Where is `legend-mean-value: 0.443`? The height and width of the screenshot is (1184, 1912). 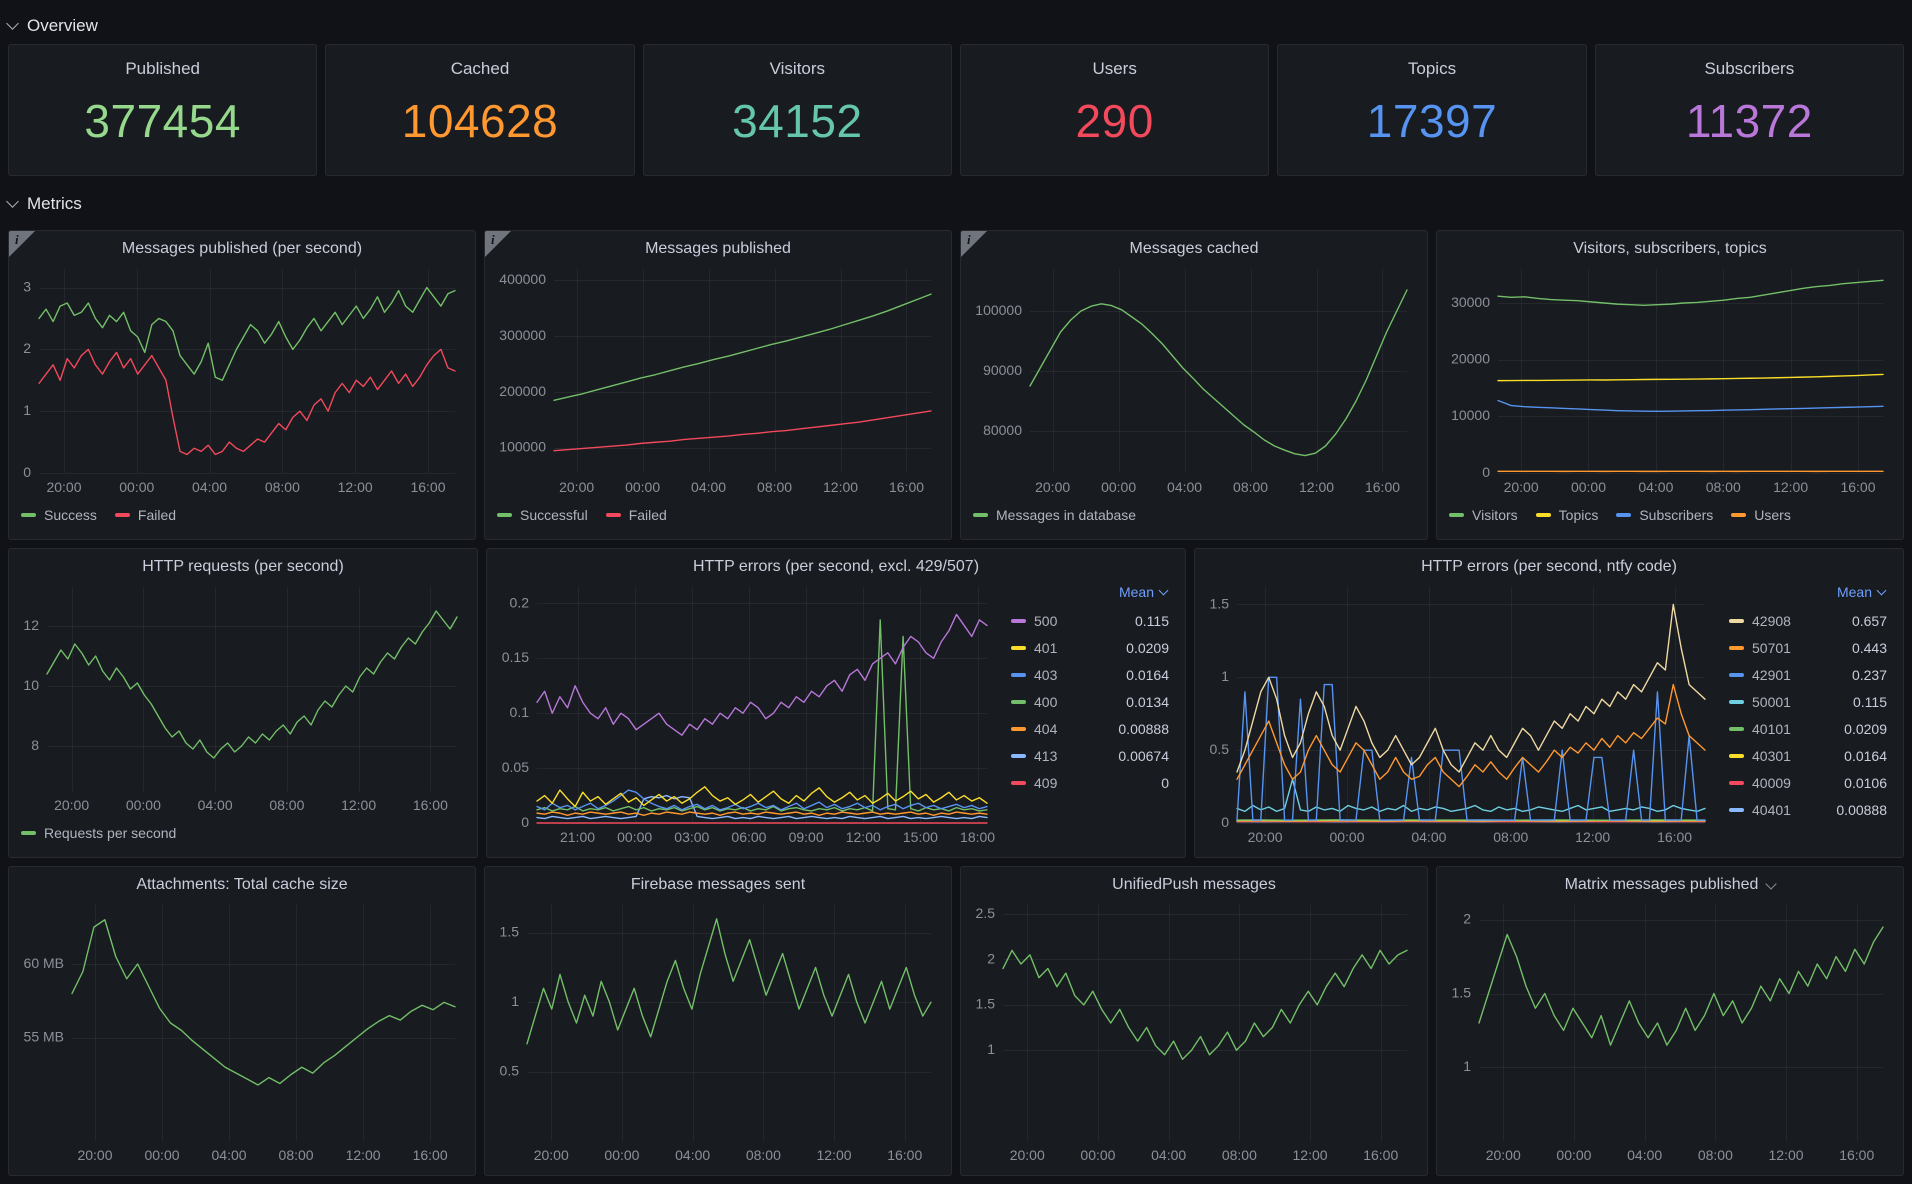
legend-mean-value: 0.443 is located at coordinates (1869, 647).